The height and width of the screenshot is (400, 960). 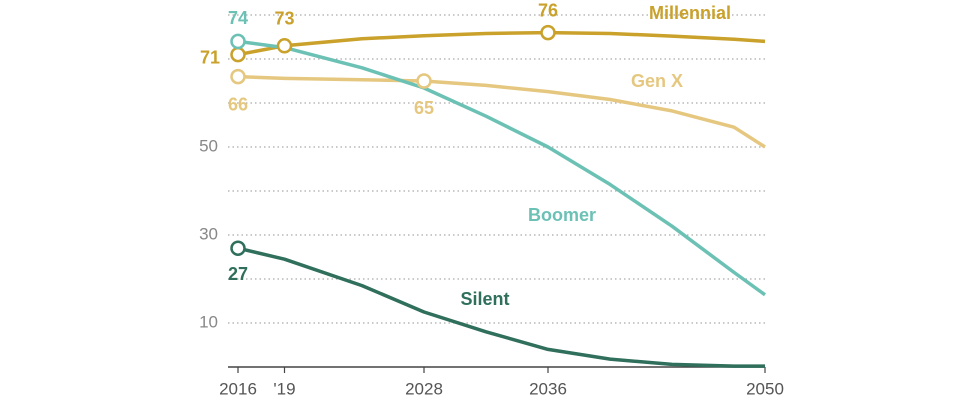 What do you see at coordinates (562, 215) in the screenshot?
I see `series-label: Boomer` at bounding box center [562, 215].